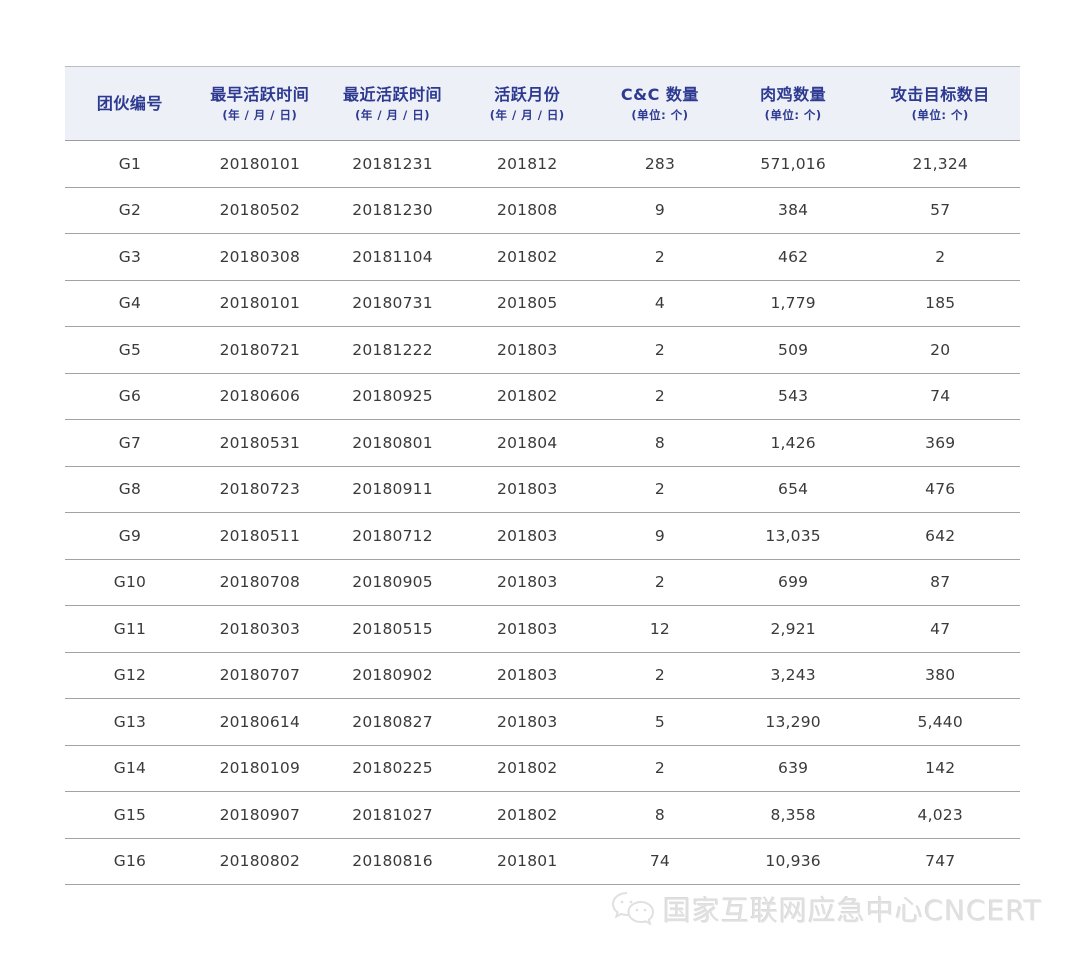 This screenshot has height=956, width=1080. I want to click on table-cell: G11, so click(130, 629).